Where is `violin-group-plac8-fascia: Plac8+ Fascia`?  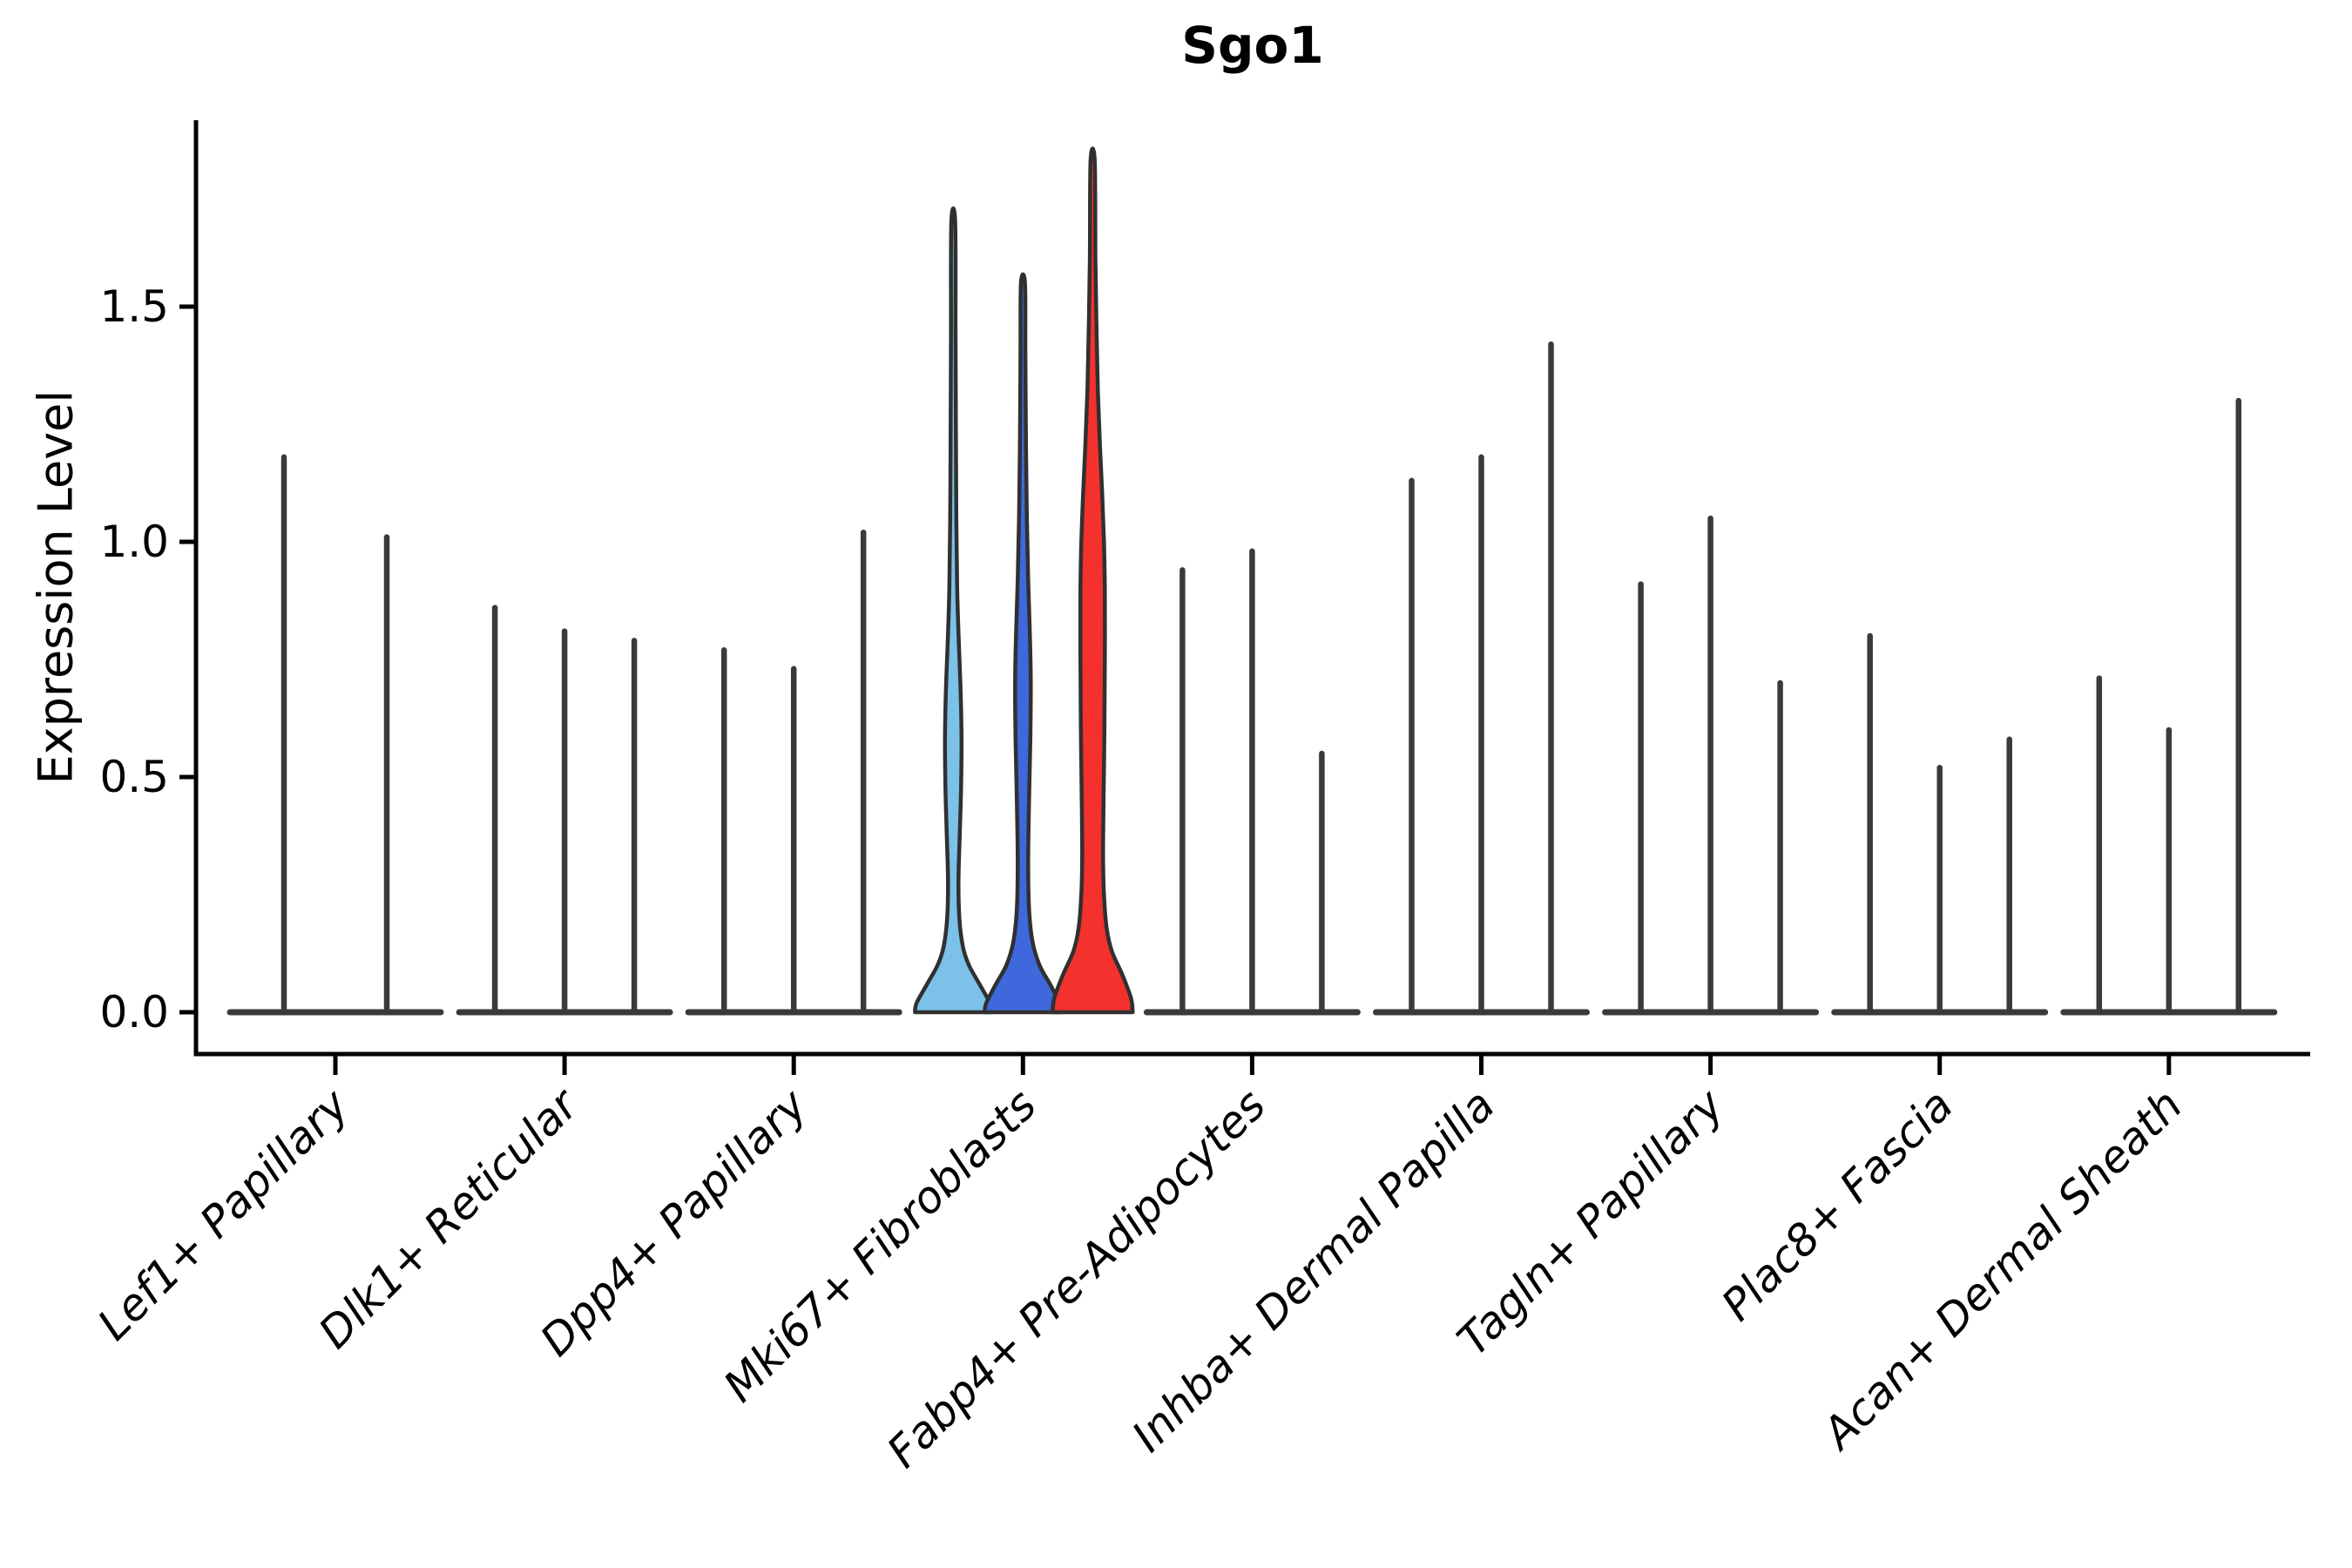 violin-group-plac8-fascia: Plac8+ Fascia is located at coordinates (1881, 981).